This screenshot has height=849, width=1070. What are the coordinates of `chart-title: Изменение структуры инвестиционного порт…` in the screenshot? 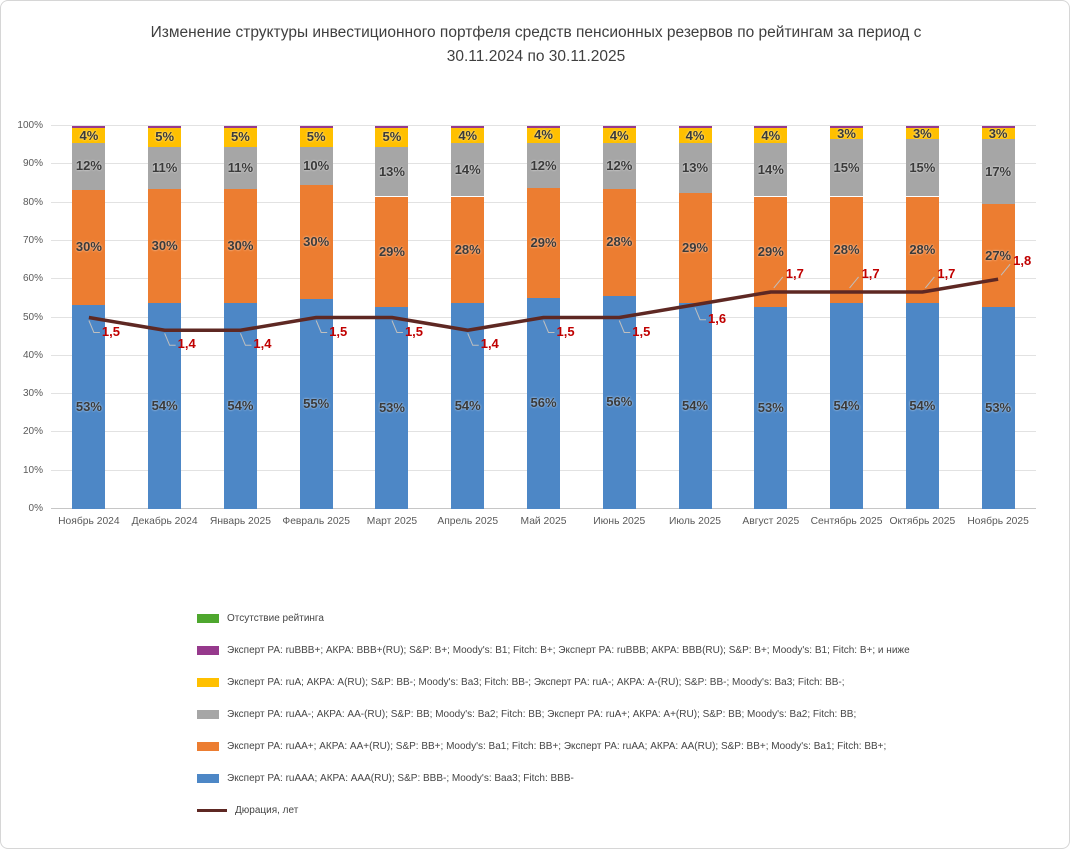 It's located at (536, 45).